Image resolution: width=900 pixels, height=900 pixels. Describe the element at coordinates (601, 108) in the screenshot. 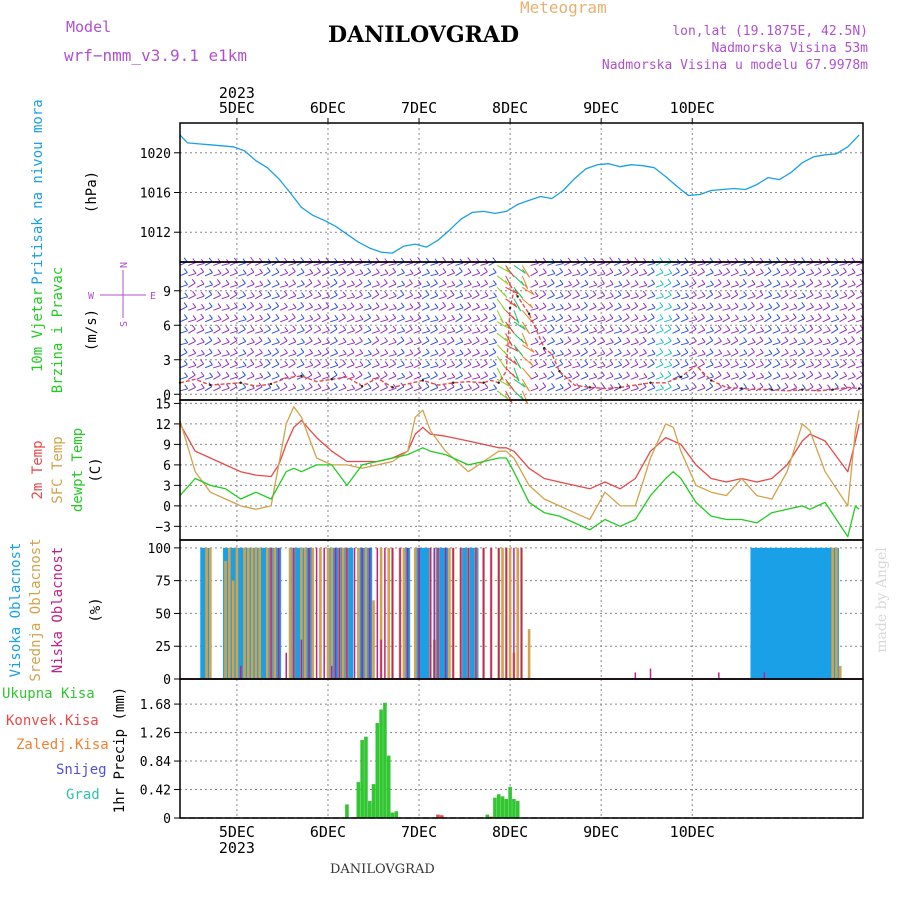

I see `day-label-top-4: 9DEC` at that location.